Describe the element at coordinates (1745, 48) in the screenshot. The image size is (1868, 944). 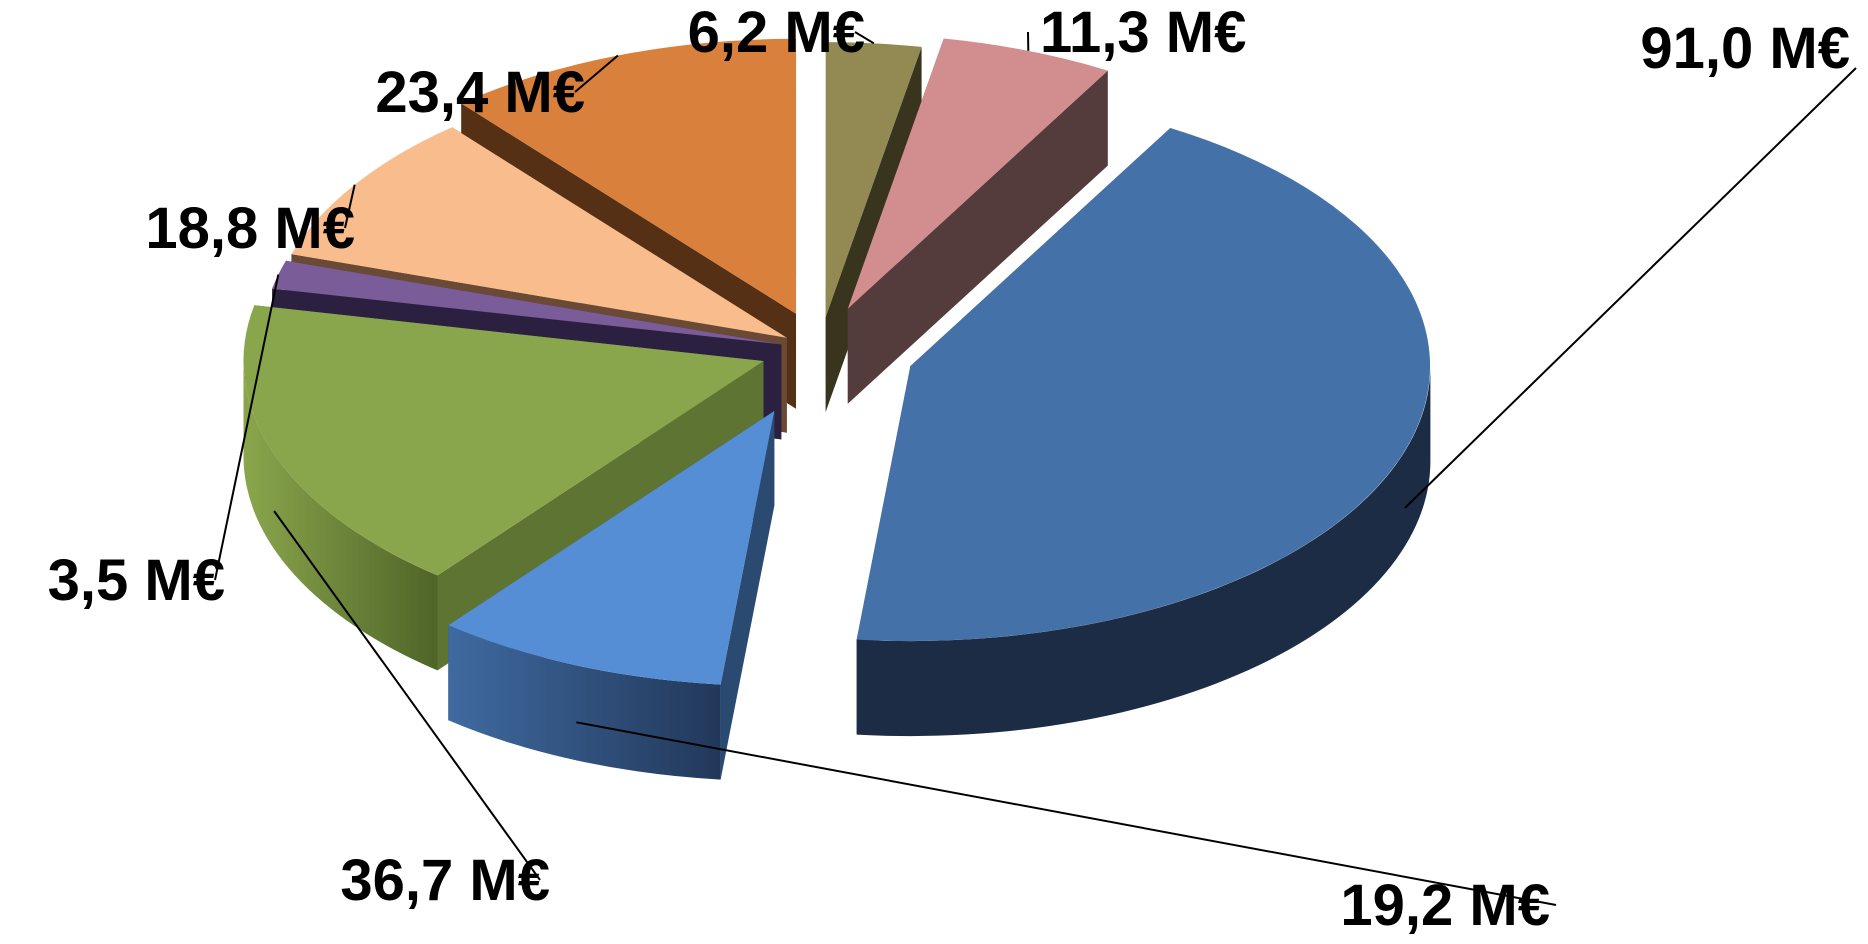
I see `data-label-1: 91,0 M€` at that location.